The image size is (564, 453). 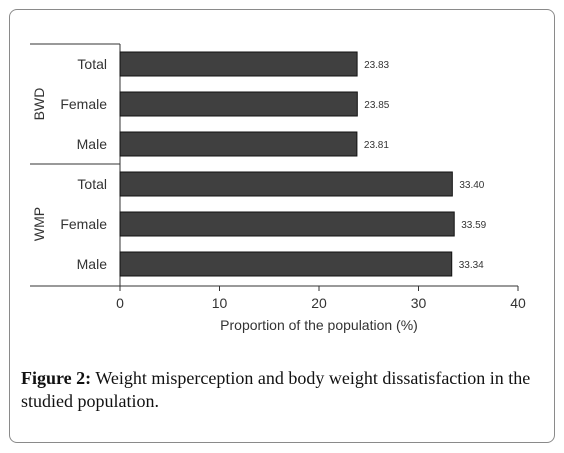 I want to click on x-tick-label: 10, so click(x=220, y=303).